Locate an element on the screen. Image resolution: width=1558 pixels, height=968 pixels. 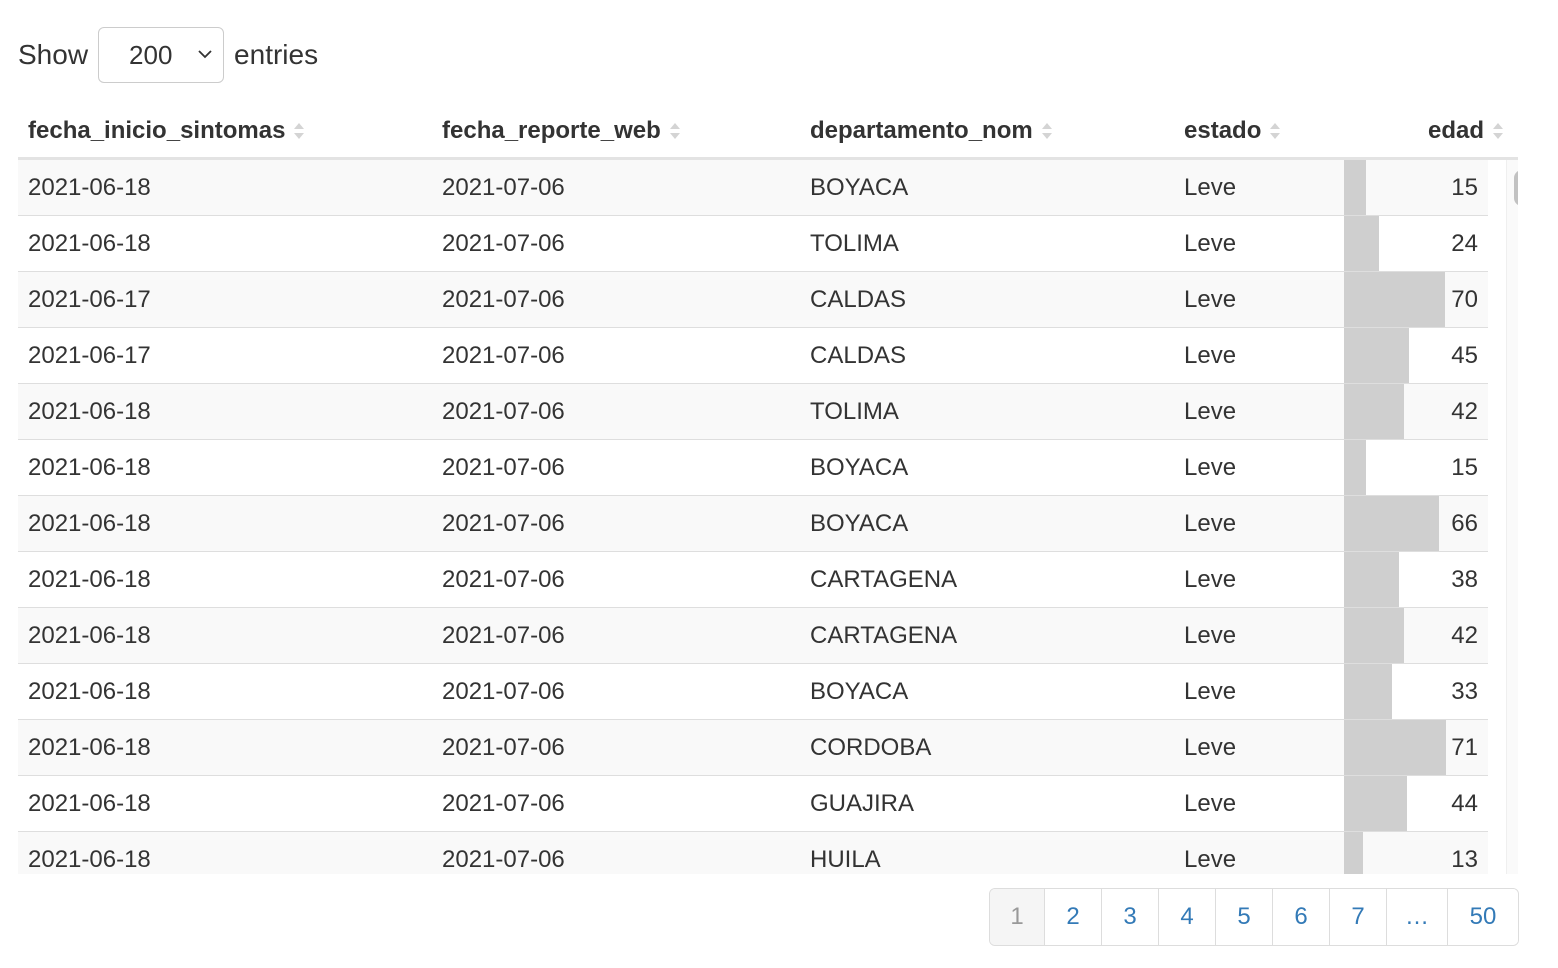
column-header-fecha-reporte-web: fecha_reporte_web is located at coordinates (561, 130).